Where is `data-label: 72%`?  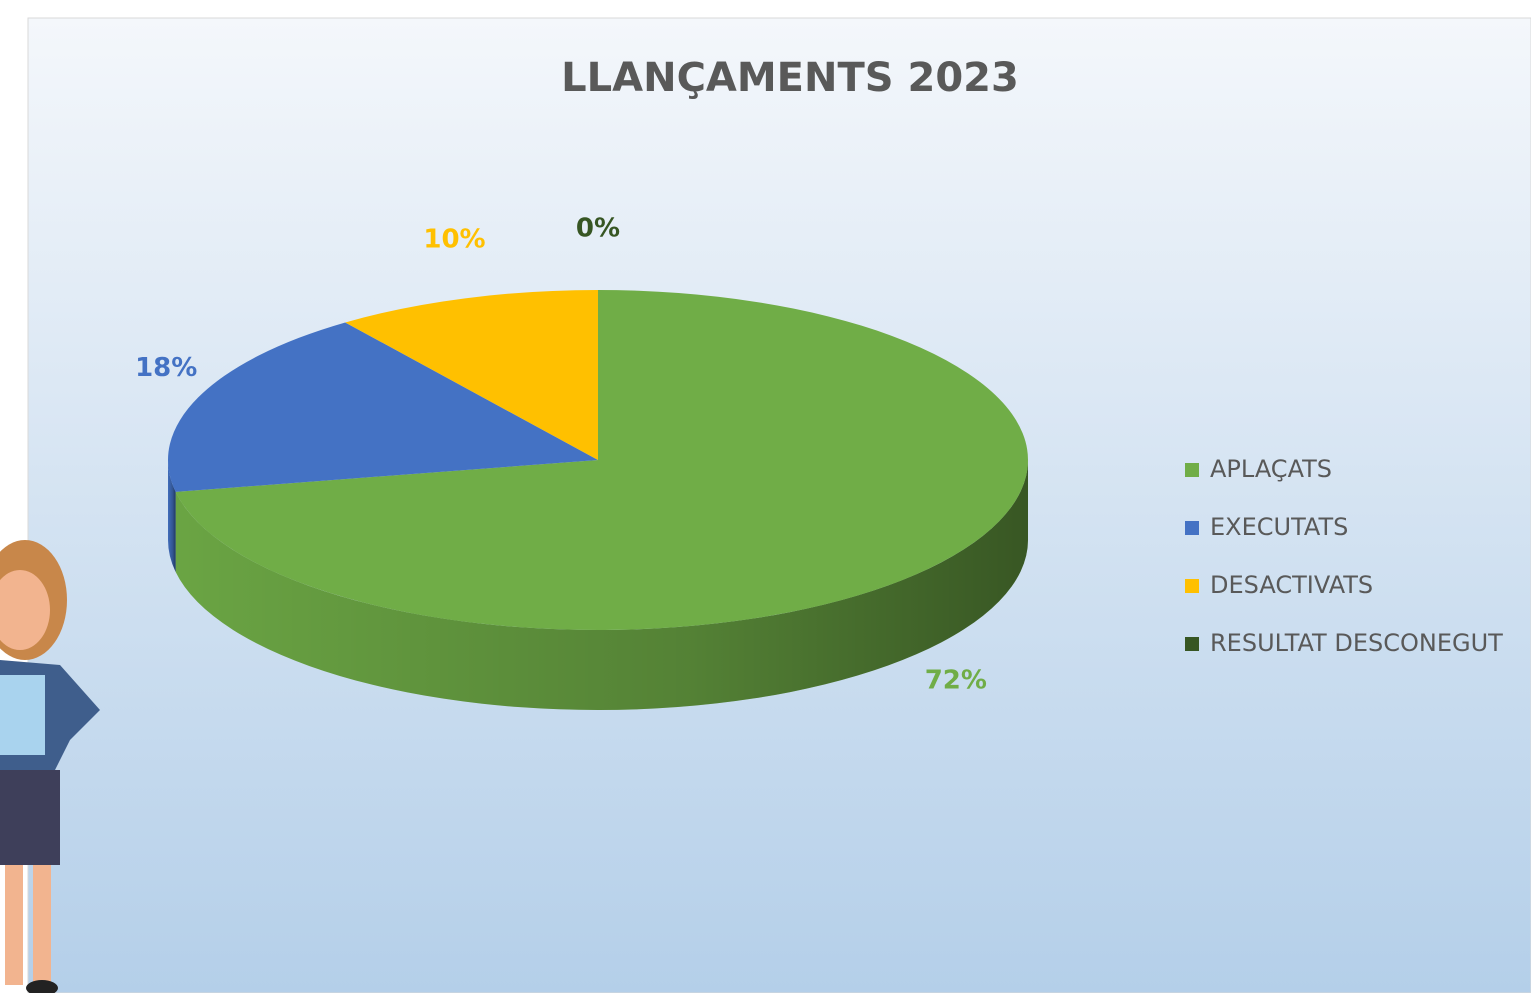 data-label: 72% is located at coordinates (956, 680).